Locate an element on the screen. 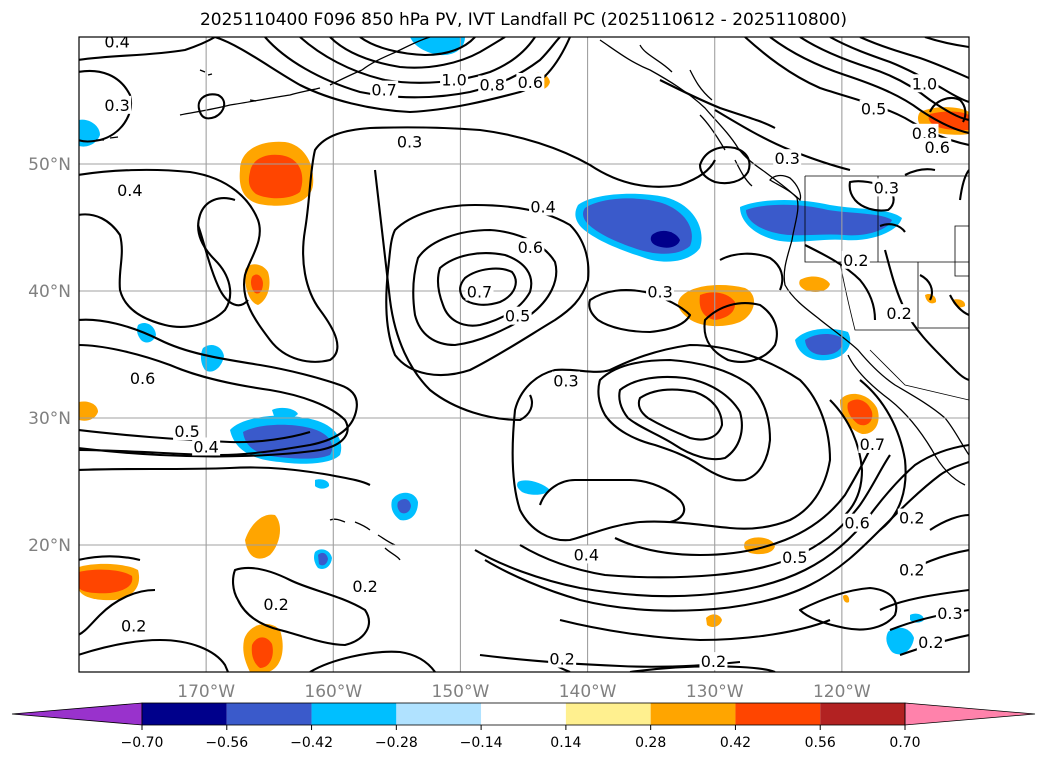 The width and height of the screenshot is (1047, 765). contour-label: 0.8 is located at coordinates (491, 85).